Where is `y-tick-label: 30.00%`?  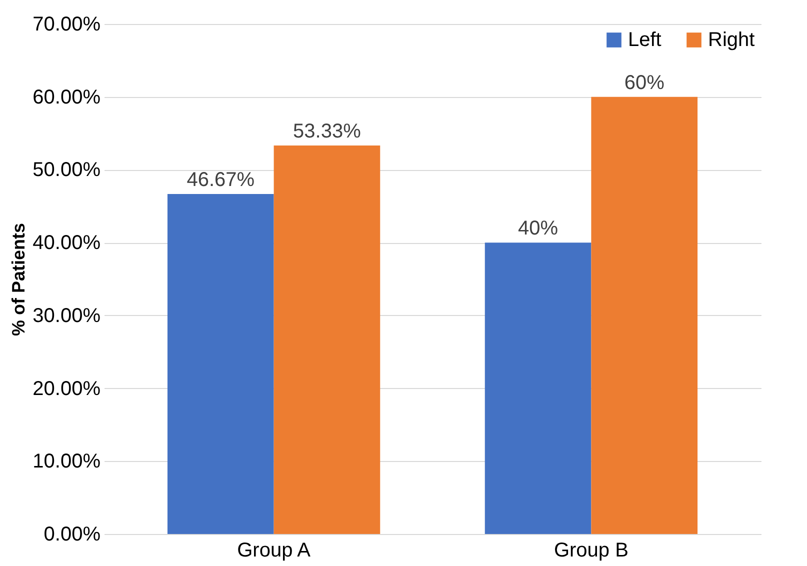 y-tick-label: 30.00% is located at coordinates (66, 315).